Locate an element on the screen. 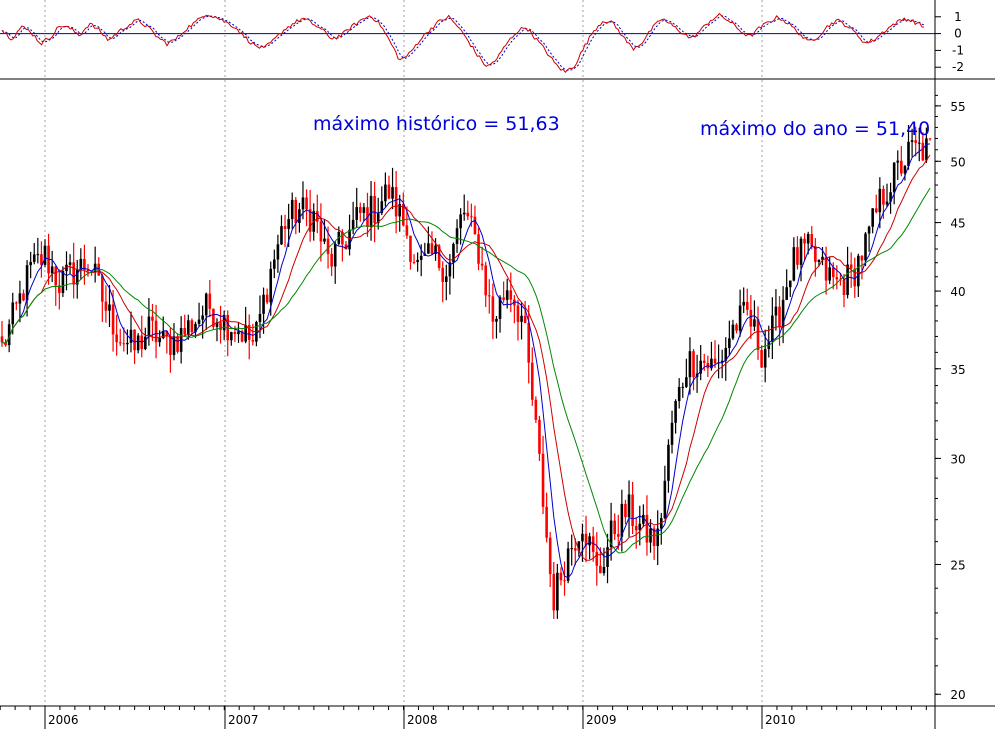 The height and width of the screenshot is (733, 995). oscillator-tick-label: 1 is located at coordinates (958, 17).